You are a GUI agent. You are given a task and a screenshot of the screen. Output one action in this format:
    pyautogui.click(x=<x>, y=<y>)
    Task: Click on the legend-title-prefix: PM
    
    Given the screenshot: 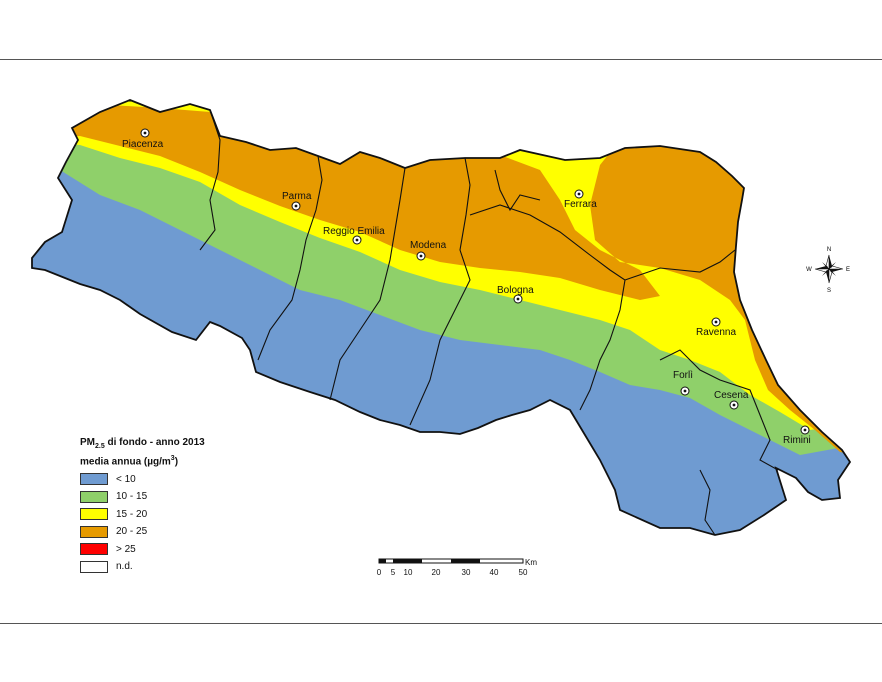 What is the action you would take?
    pyautogui.click(x=87, y=442)
    